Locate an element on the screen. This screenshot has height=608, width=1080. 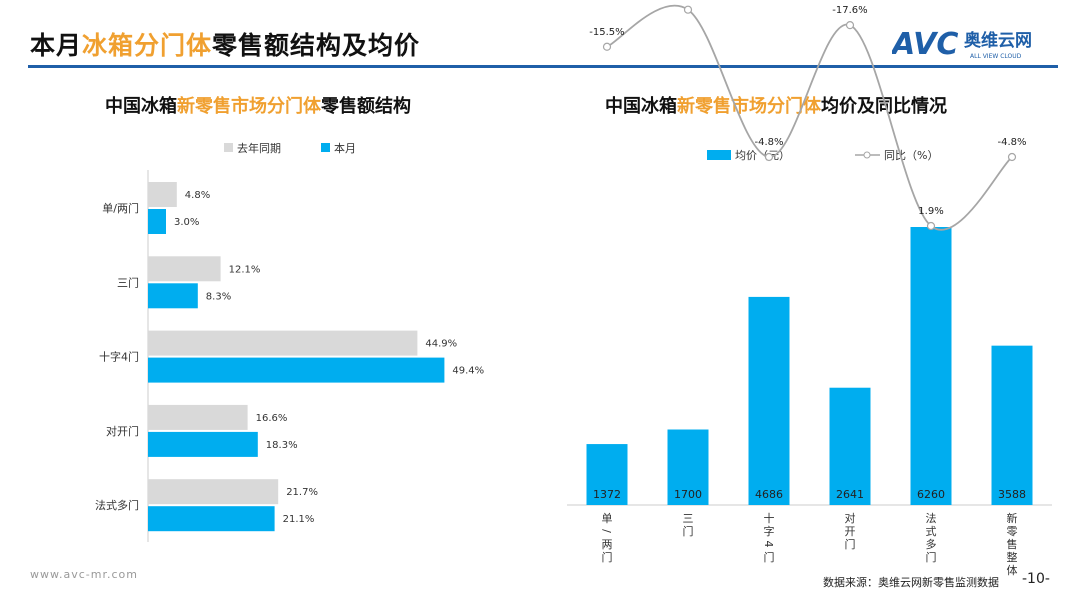
page-number: -10- is located at coordinates (1036, 579).